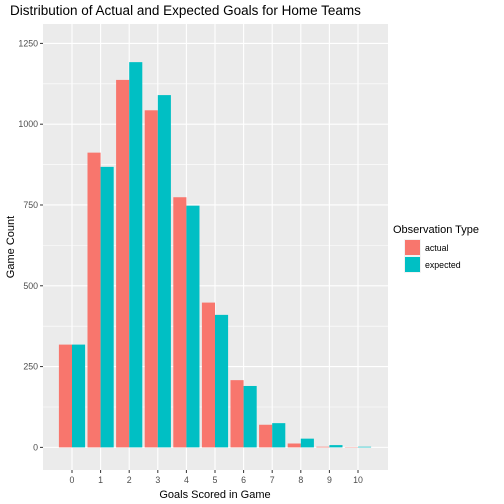 Image resolution: width=504 pixels, height=504 pixels. I want to click on x-tick-label: 3, so click(157, 480).